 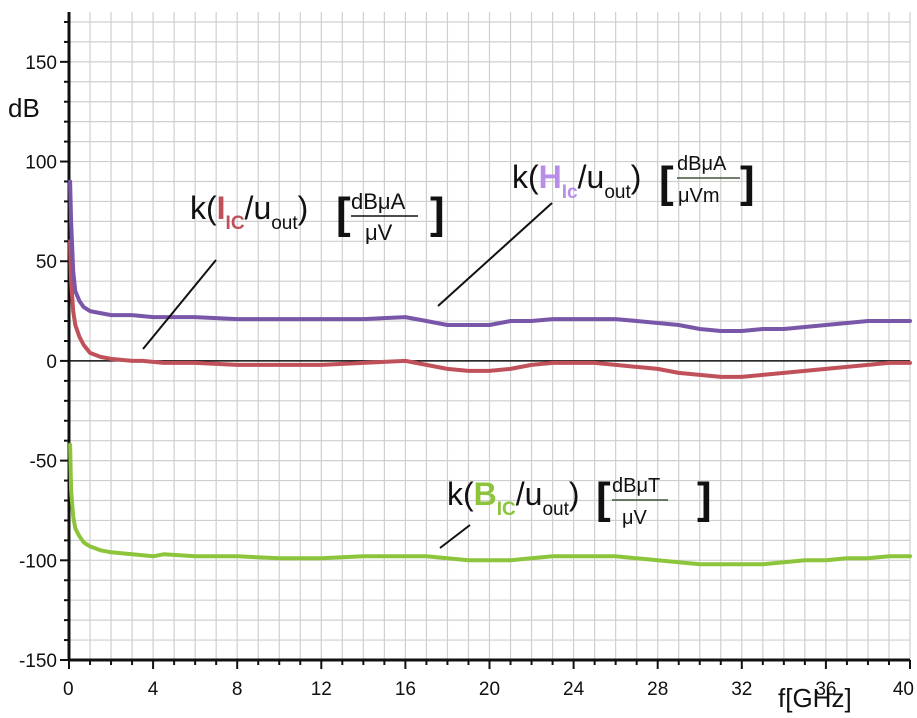 I want to click on y-tick-label: 150, so click(x=41, y=63).